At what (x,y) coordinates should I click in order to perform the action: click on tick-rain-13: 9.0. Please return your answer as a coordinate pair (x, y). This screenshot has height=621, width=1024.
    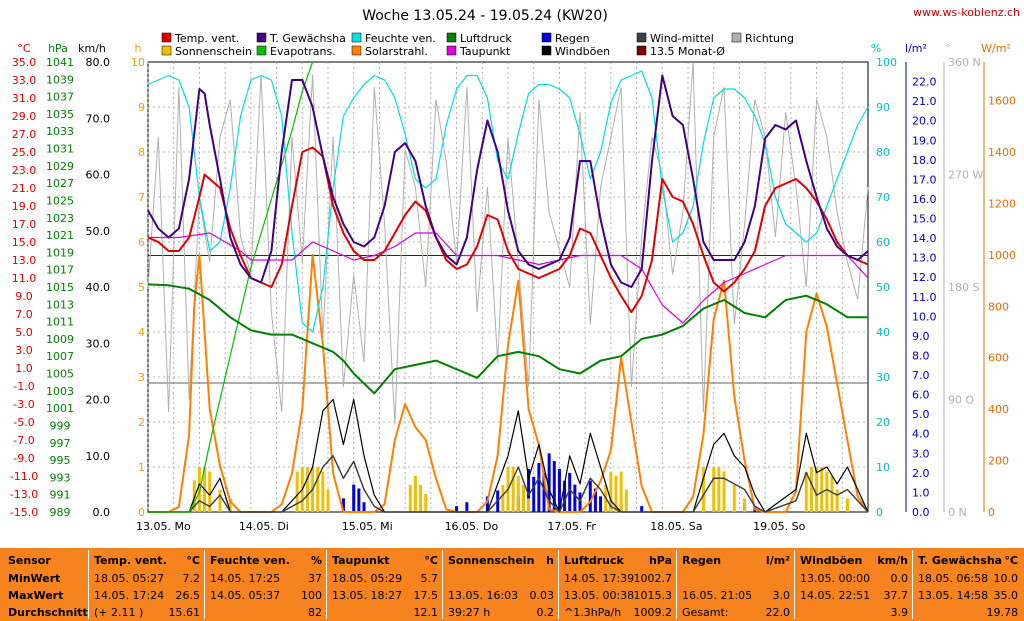
    Looking at the image, I should click on (921, 336).